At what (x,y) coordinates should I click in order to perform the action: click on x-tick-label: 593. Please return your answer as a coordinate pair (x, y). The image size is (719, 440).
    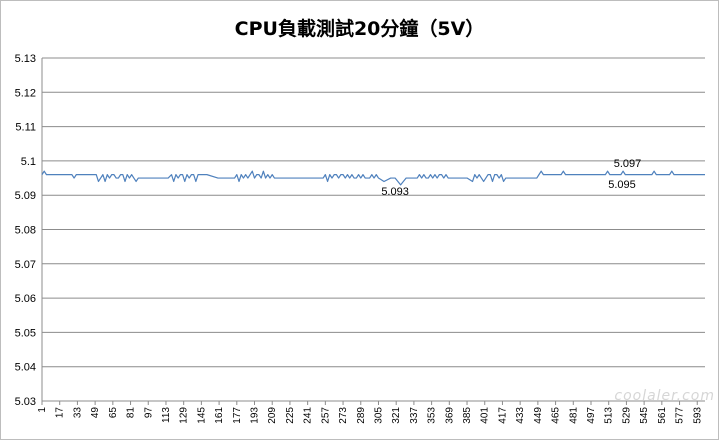
    Looking at the image, I should click on (697, 415).